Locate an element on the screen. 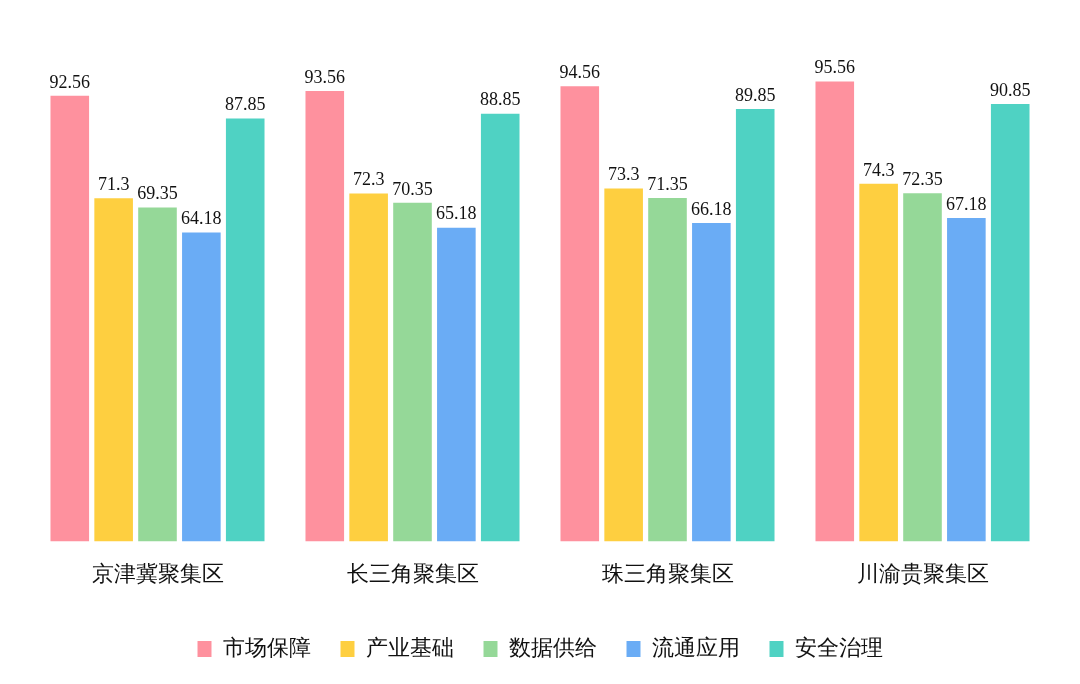 Image resolution: width=1080 pixels, height=684 pixels. legend-label: 安全治理 is located at coordinates (838, 647).